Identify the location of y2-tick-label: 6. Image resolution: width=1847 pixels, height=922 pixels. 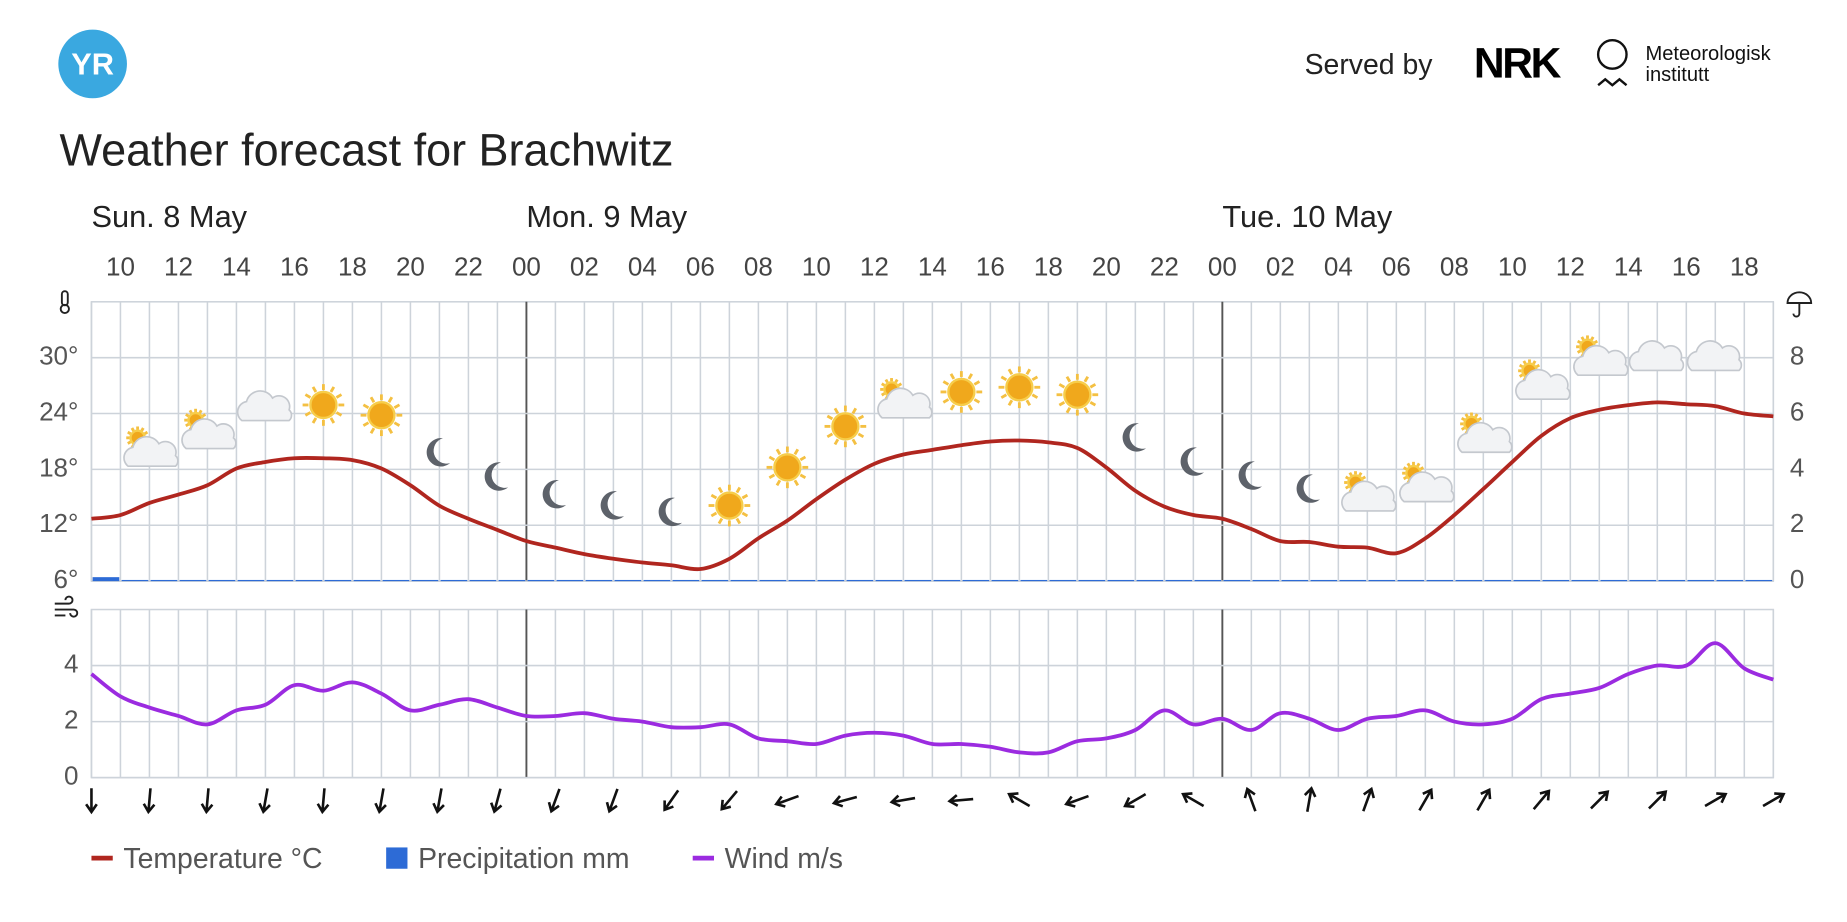
(1797, 411).